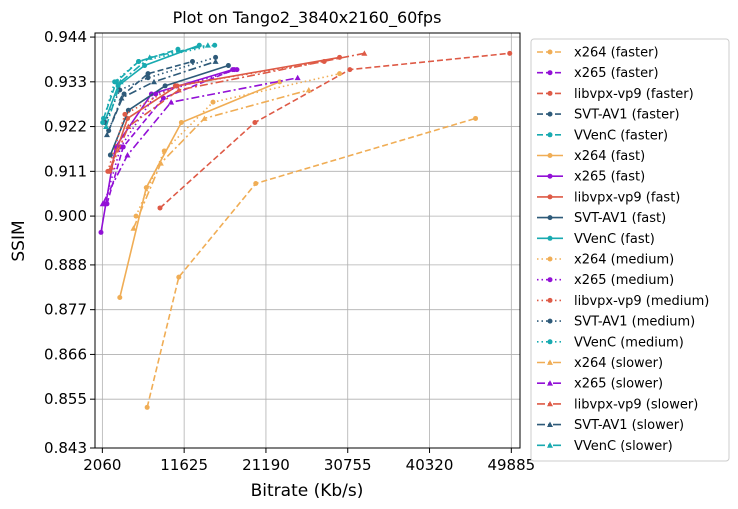 The image size is (738, 509). I want to click on y-tick-label: 0.944, so click(65, 37).